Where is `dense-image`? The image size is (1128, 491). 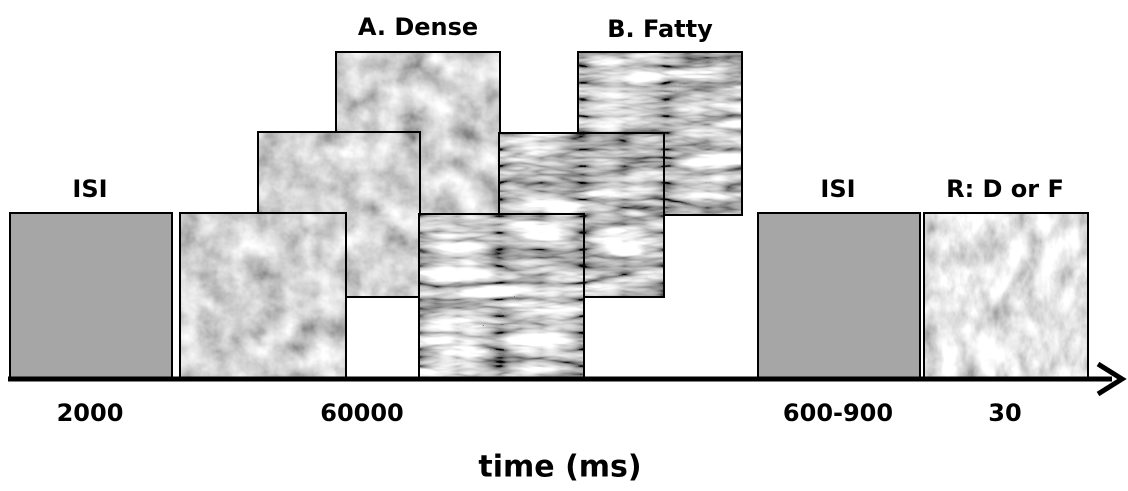 dense-image is located at coordinates (263, 295).